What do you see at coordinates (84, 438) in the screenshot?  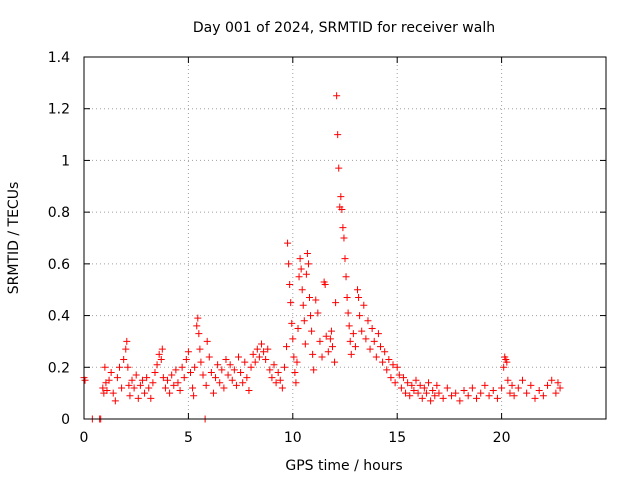 I see `x-tick-label: 0` at bounding box center [84, 438].